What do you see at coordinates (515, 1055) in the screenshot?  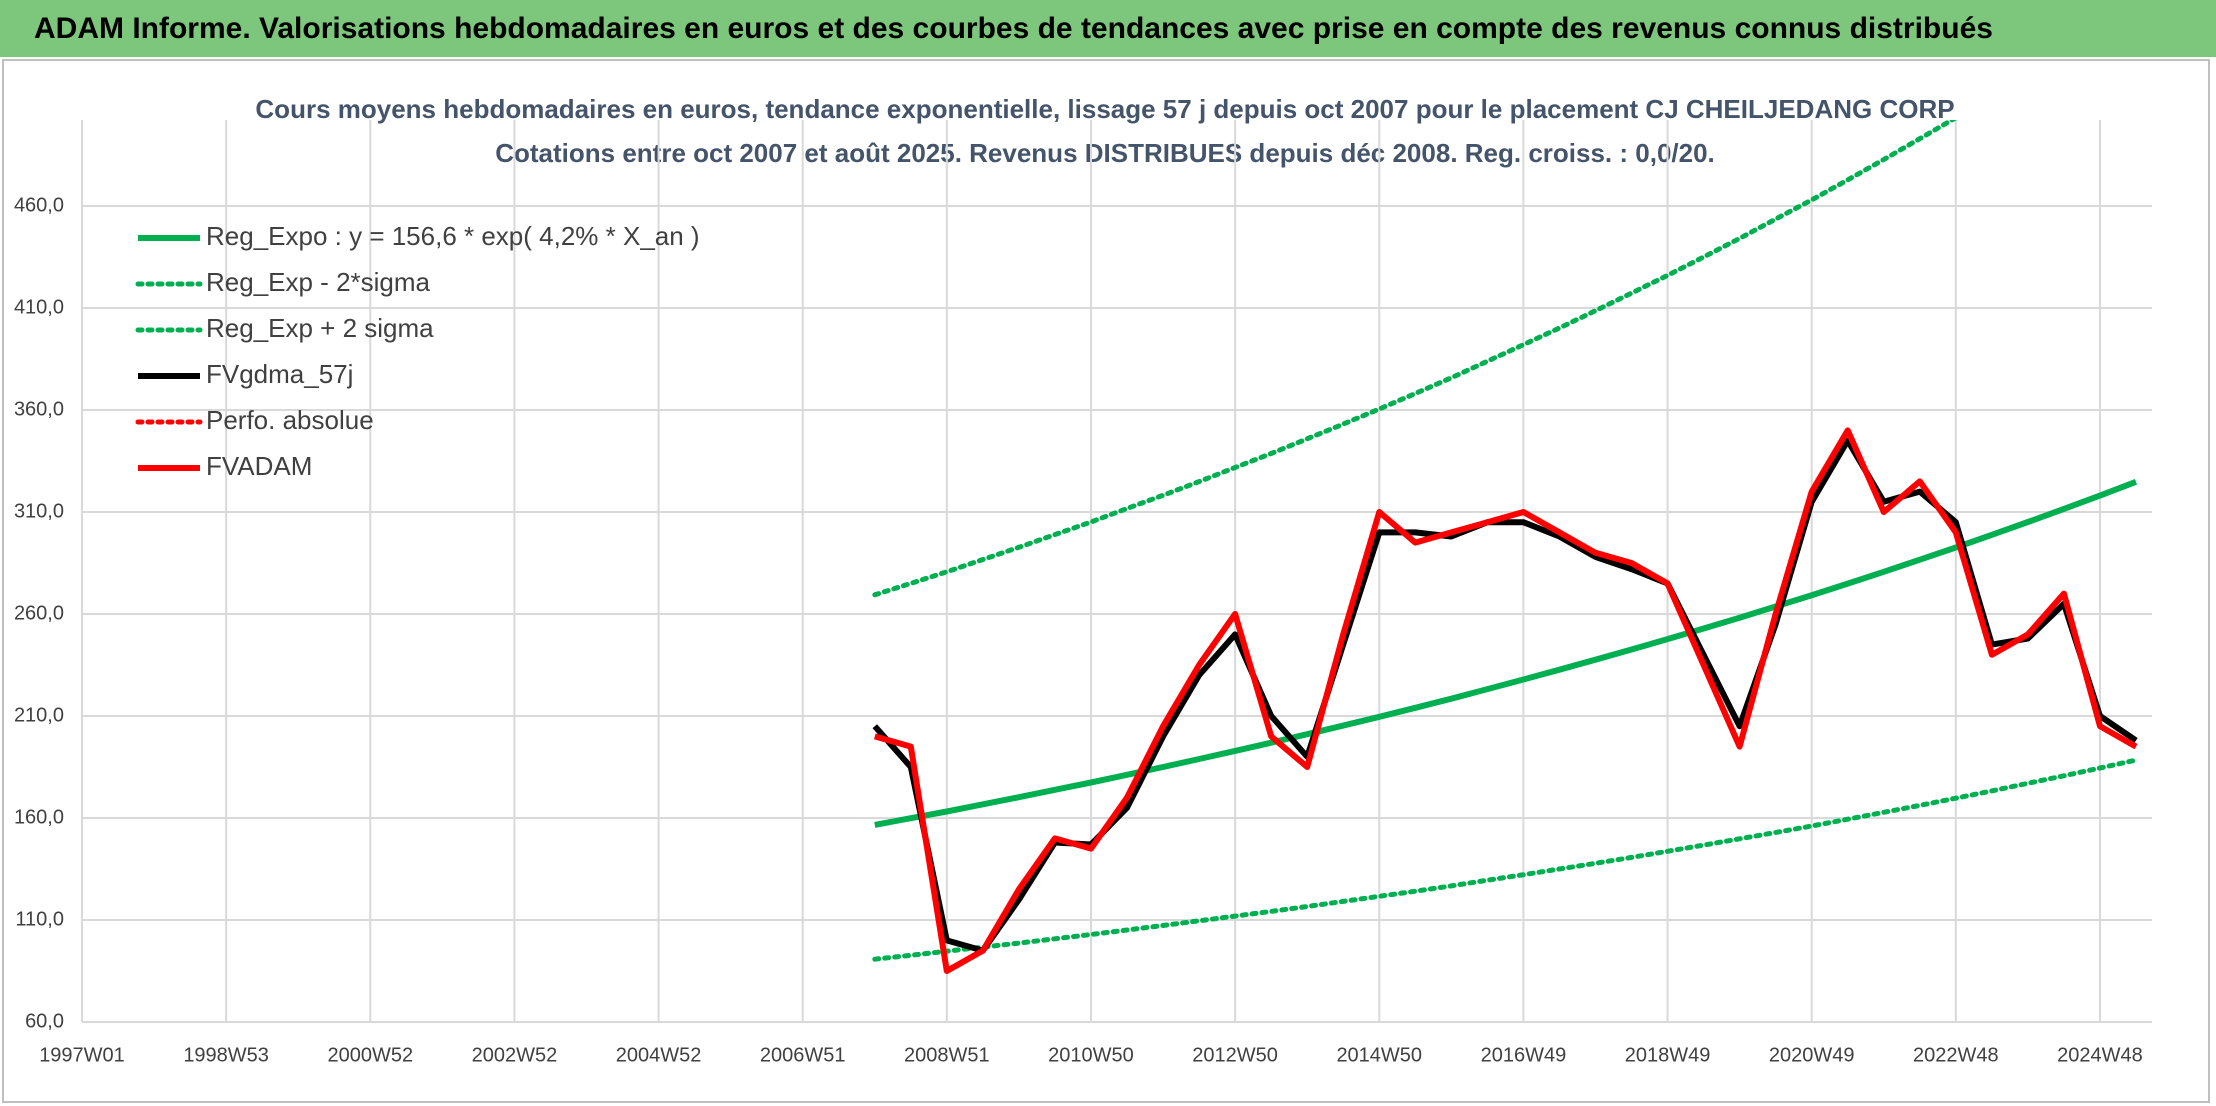 I see `x-tick-label: 2002W52` at bounding box center [515, 1055].